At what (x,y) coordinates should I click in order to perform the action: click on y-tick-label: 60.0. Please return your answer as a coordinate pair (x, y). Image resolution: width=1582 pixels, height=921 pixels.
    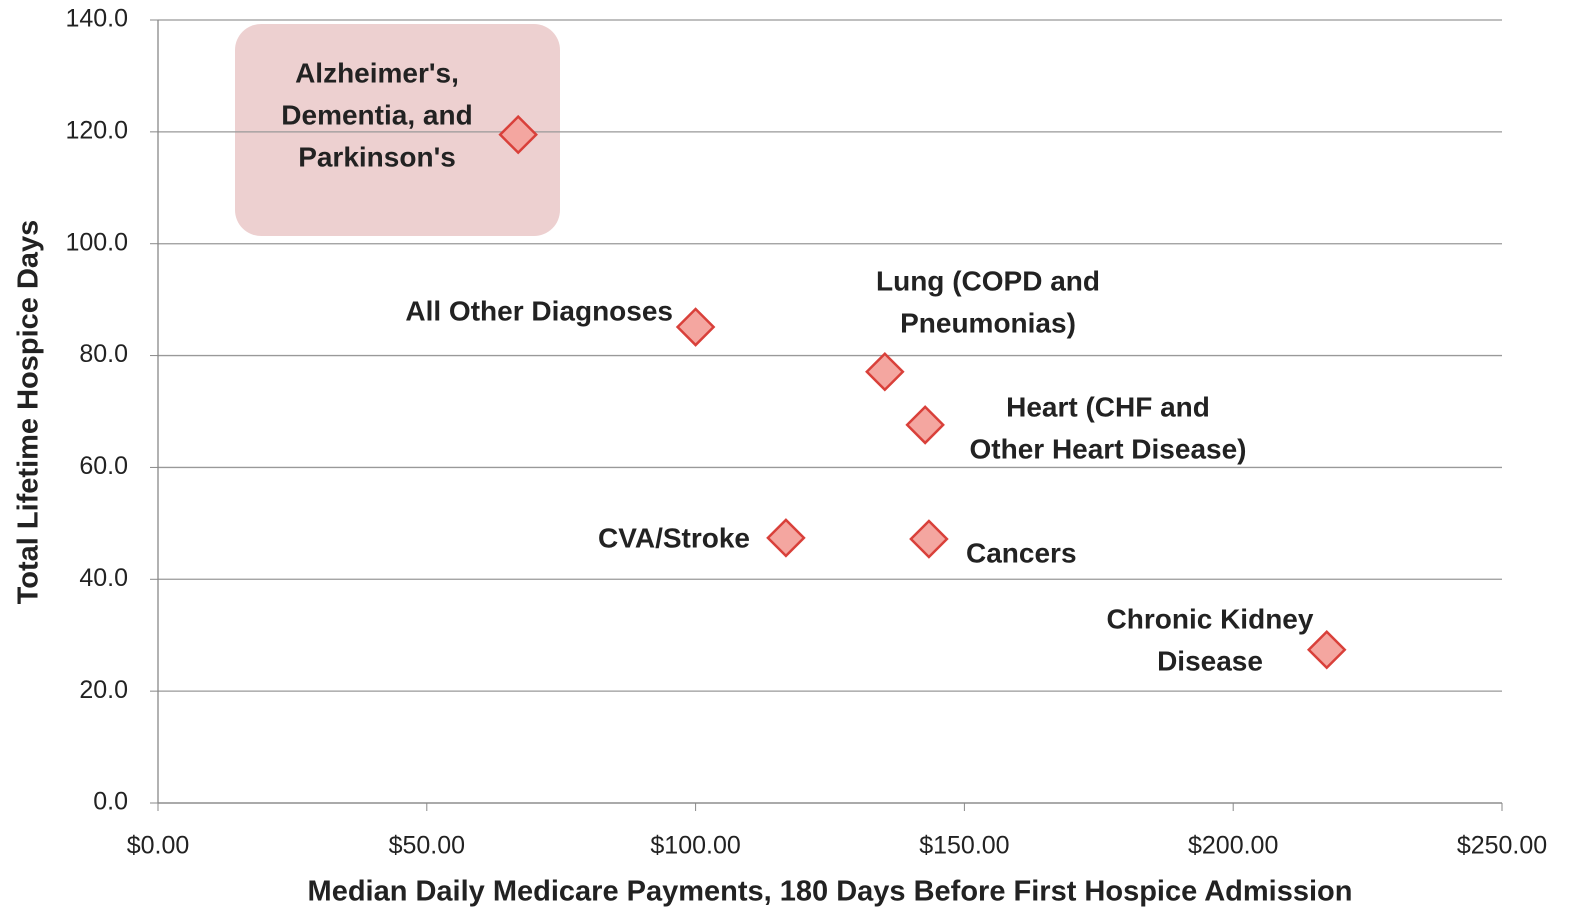
    Looking at the image, I should click on (103, 466).